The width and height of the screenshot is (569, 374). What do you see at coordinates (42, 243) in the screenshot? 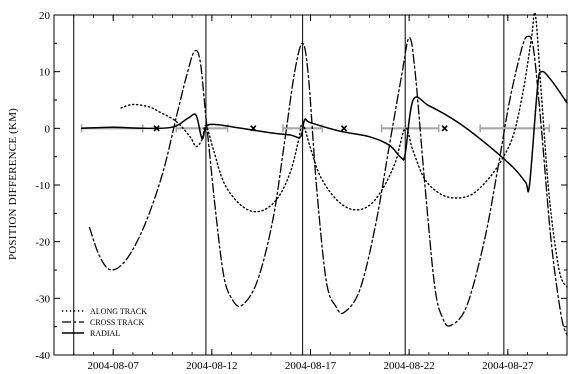
I see `y-tick-label: -20` at bounding box center [42, 243].